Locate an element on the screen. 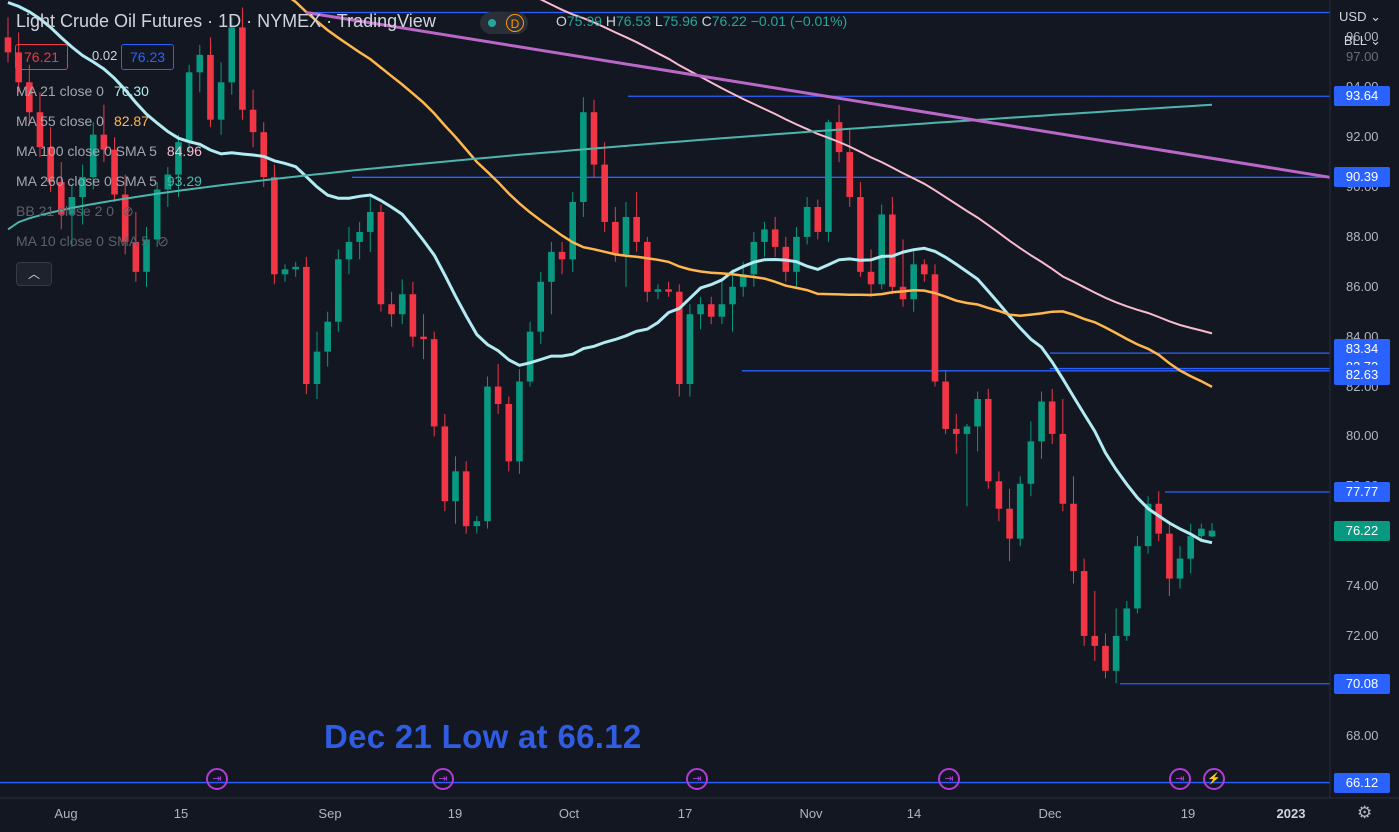 This screenshot has height=832, width=1399. currency-selector: USD ⌄ is located at coordinates (1360, 16).